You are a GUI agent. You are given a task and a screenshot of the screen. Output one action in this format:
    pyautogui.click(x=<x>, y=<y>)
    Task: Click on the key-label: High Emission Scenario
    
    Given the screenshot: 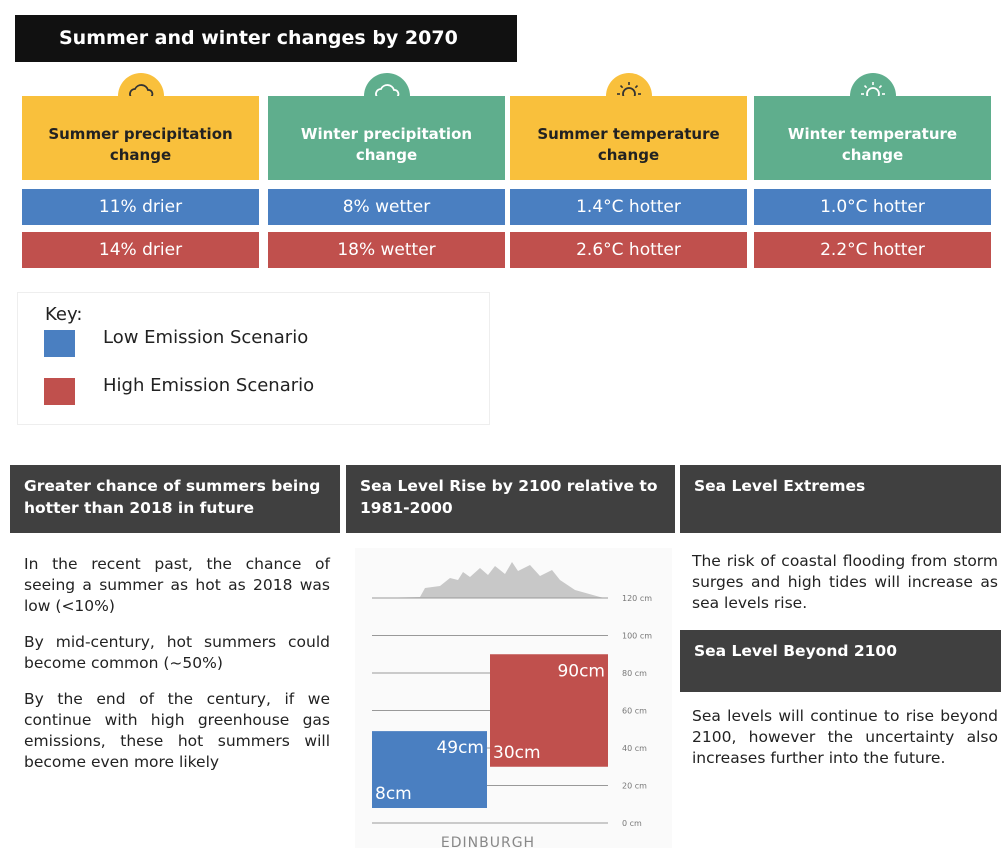 What is the action you would take?
    pyautogui.click(x=209, y=385)
    